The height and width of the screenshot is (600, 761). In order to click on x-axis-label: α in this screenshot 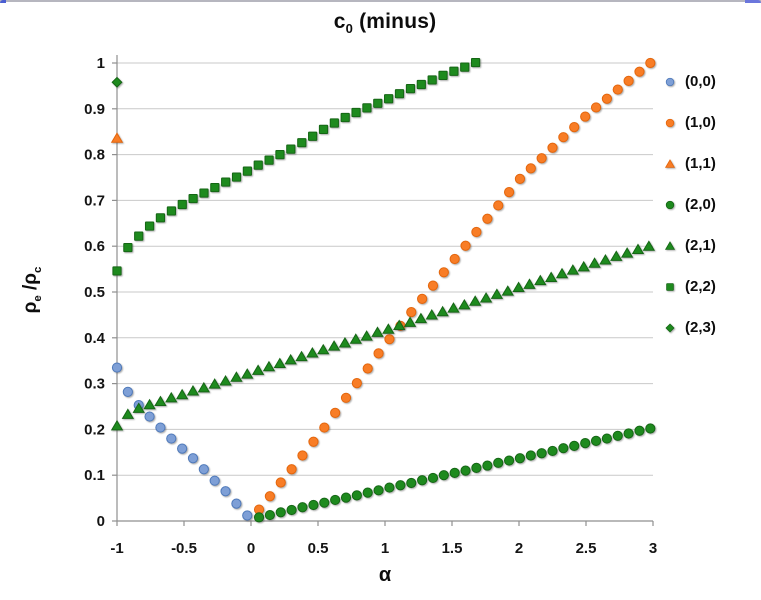, I will do `click(385, 575)`.